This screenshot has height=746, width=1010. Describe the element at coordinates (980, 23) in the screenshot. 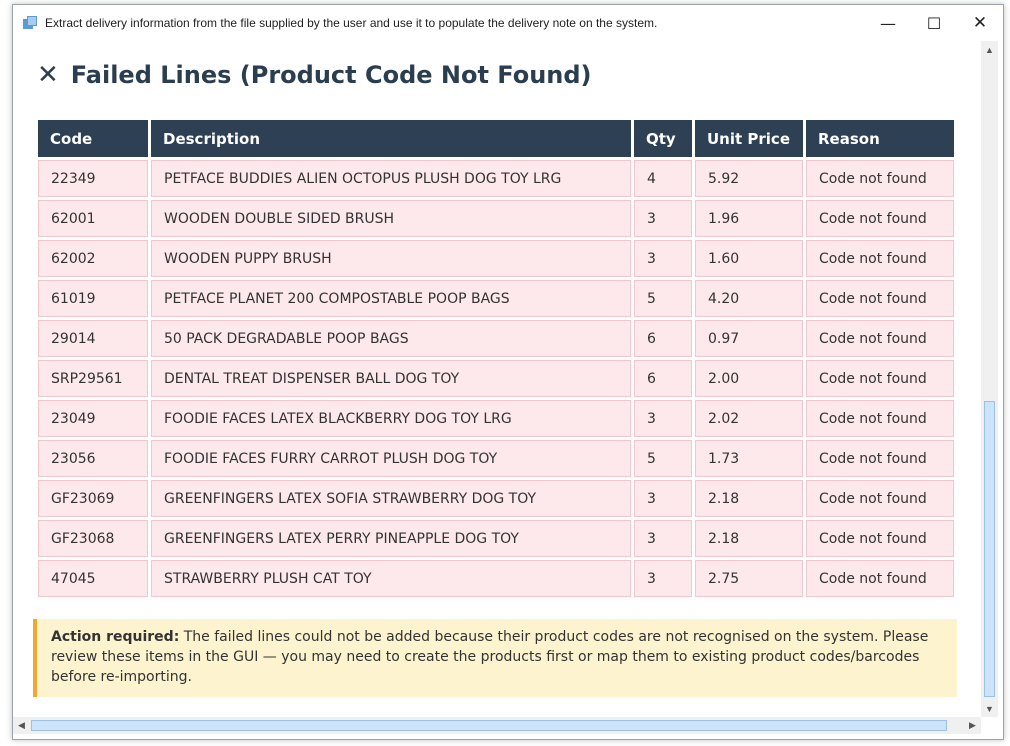

I see `close-button: ✕` at that location.